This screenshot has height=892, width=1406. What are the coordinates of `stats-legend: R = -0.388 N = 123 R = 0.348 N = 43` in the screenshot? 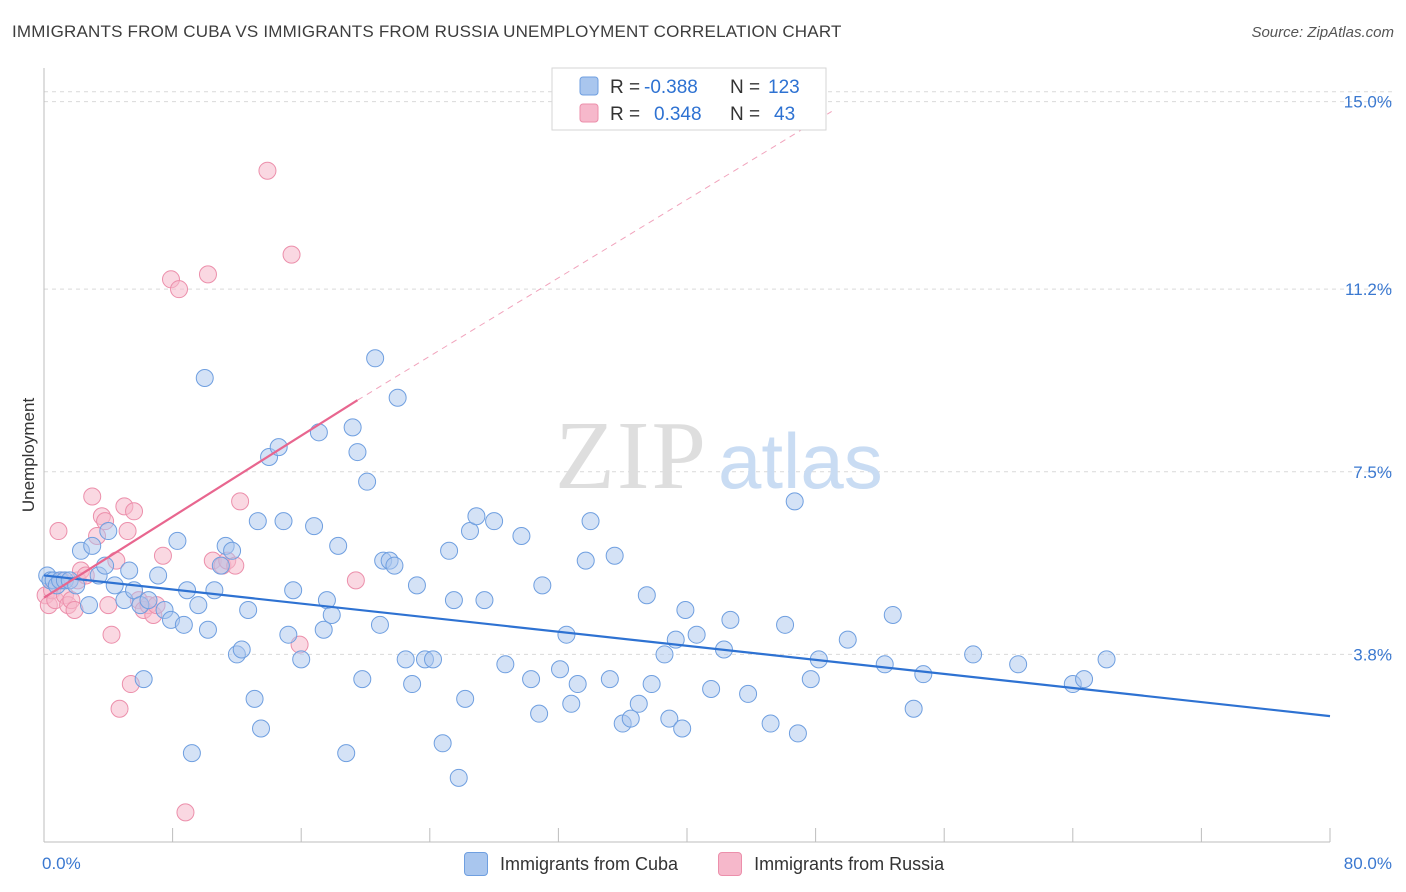 It's located at (689, 99).